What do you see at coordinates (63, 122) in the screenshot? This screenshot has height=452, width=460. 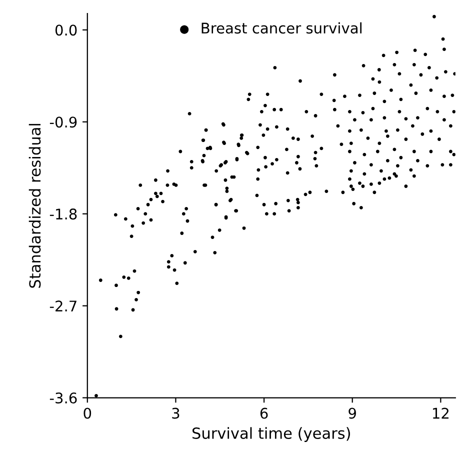 I see `y-tick-label: -0.9` at bounding box center [63, 122].